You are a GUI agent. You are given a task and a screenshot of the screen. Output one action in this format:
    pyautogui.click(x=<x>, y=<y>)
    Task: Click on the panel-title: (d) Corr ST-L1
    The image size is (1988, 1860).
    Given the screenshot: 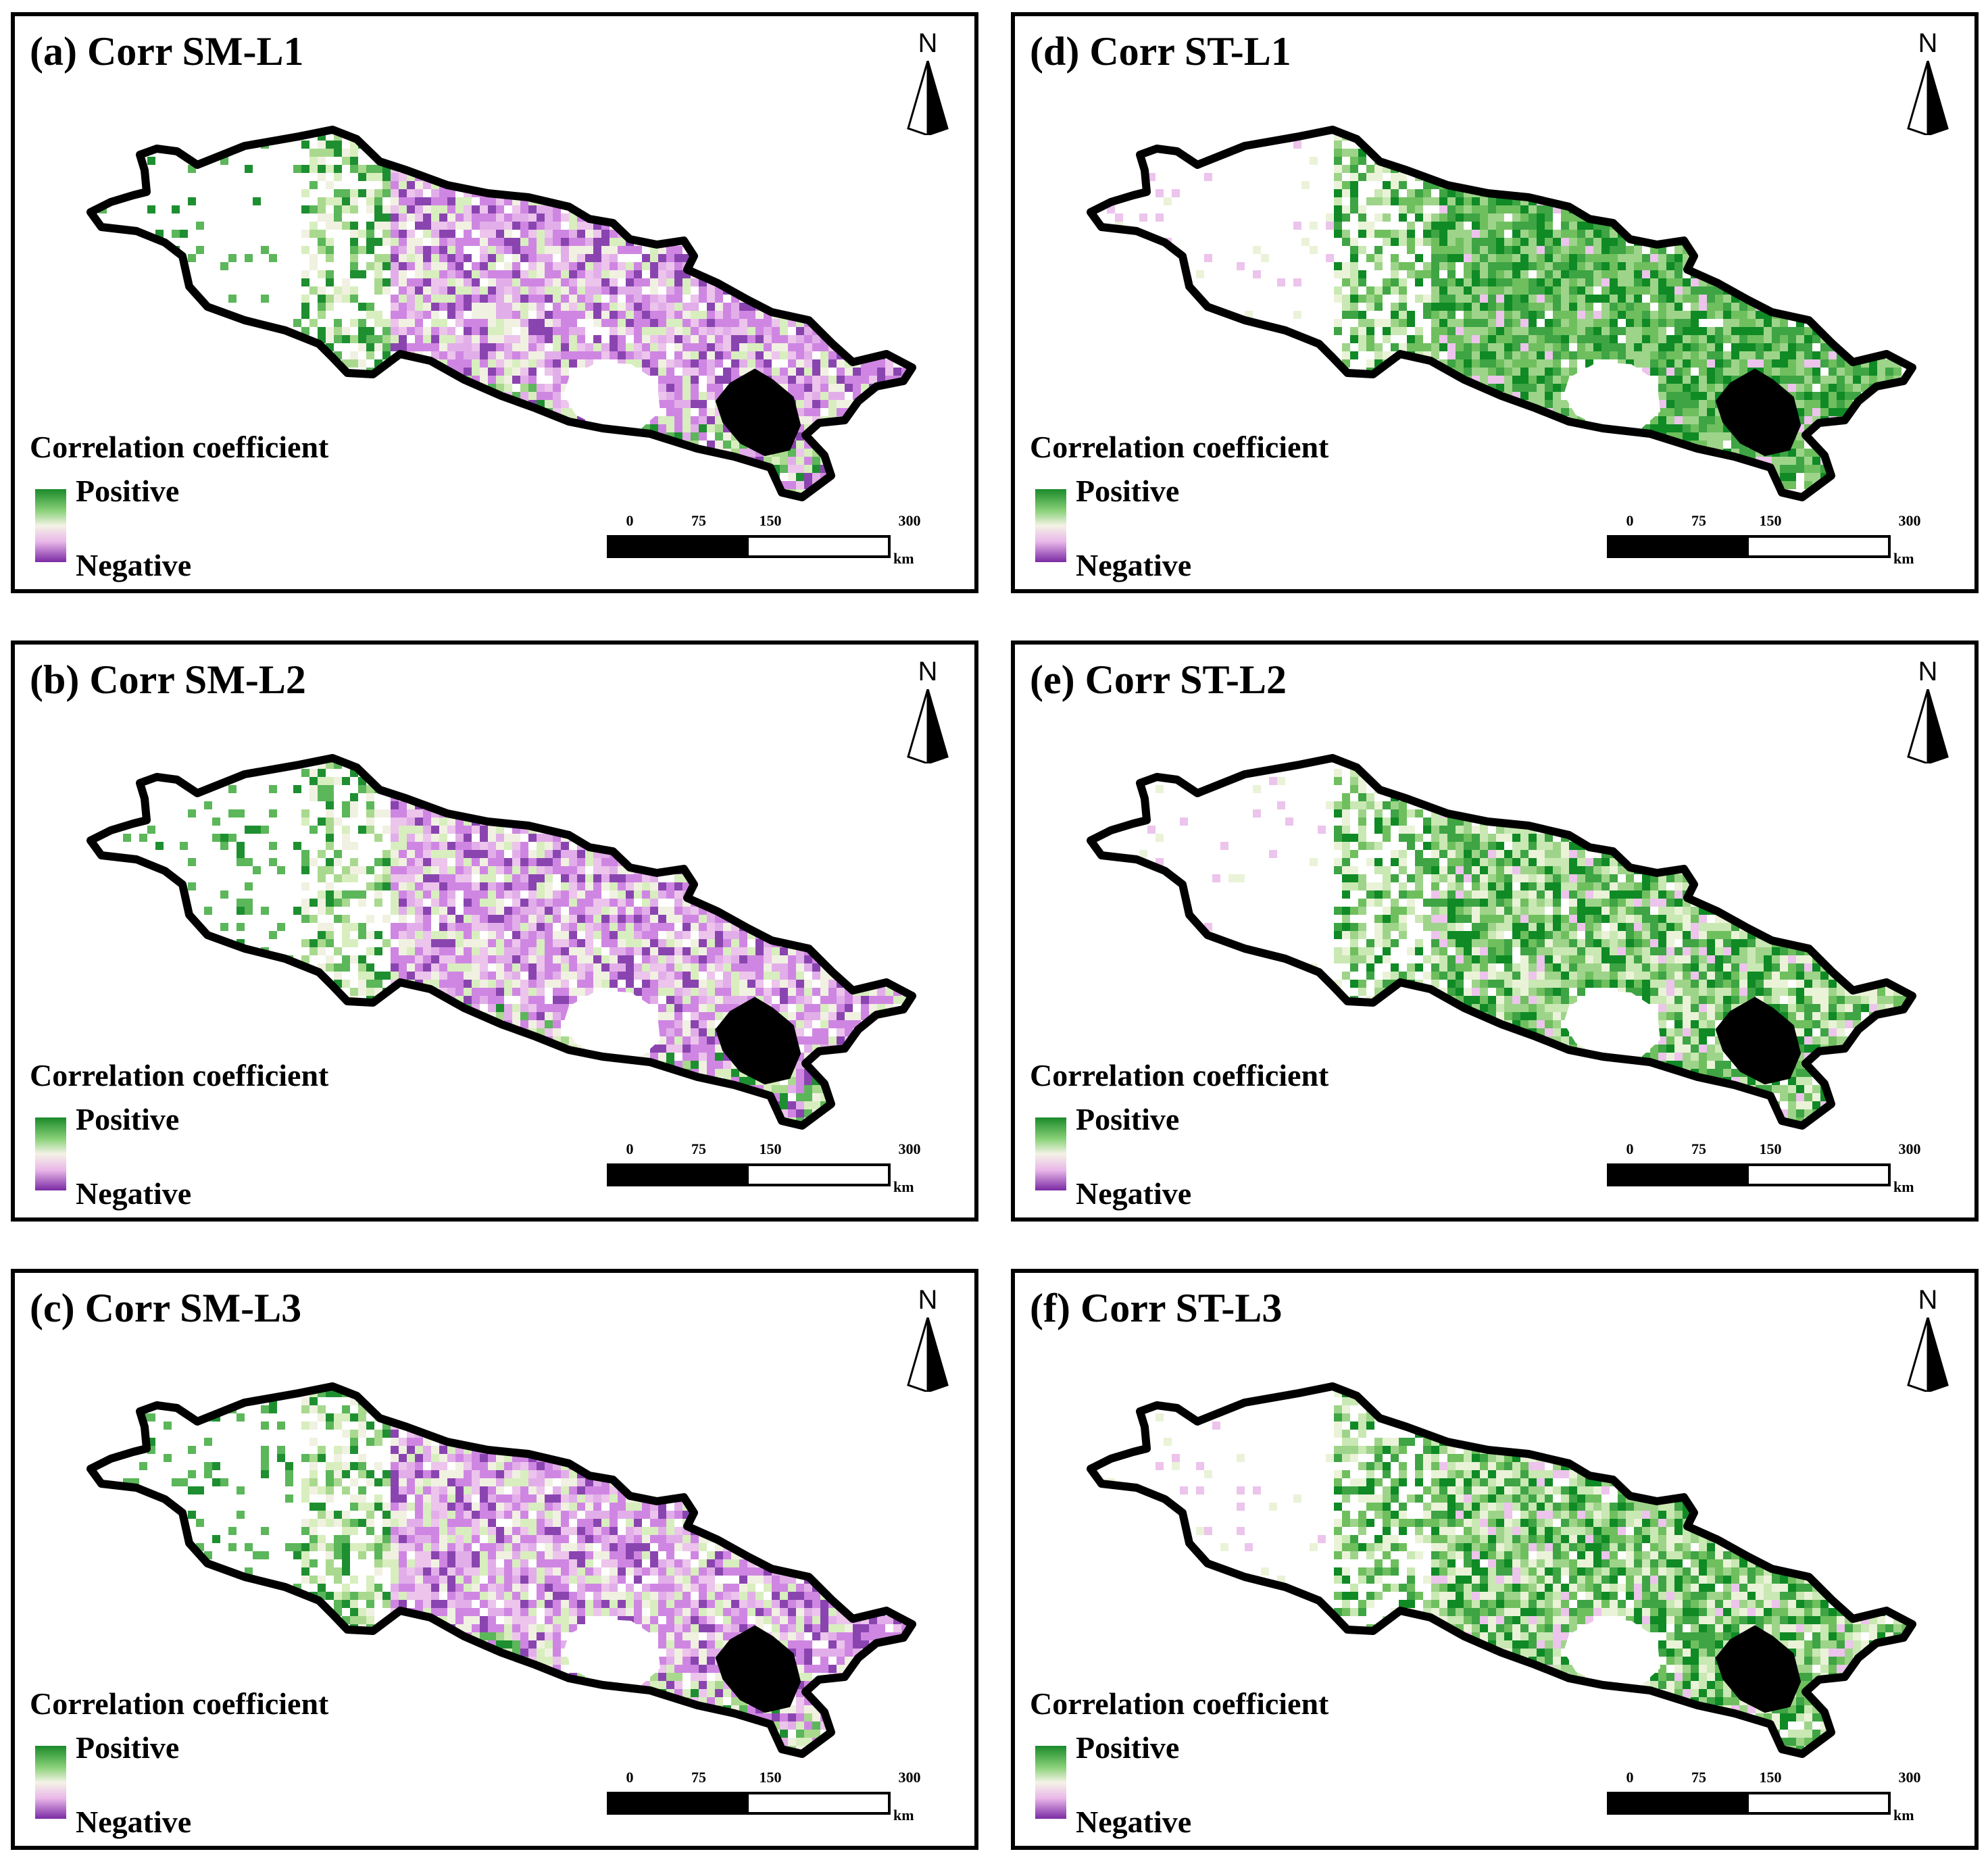 What is the action you would take?
    pyautogui.click(x=1160, y=51)
    